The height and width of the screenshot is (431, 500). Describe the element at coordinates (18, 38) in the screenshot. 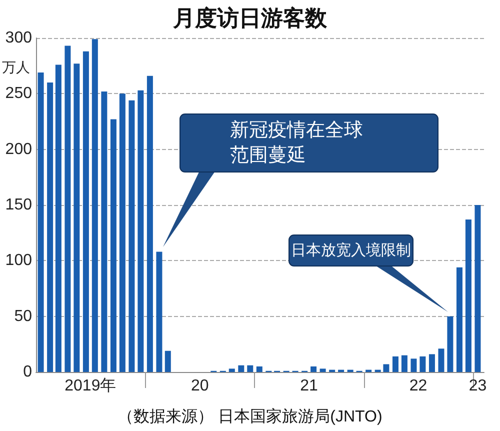

I see `y-tick-label: 300` at that location.